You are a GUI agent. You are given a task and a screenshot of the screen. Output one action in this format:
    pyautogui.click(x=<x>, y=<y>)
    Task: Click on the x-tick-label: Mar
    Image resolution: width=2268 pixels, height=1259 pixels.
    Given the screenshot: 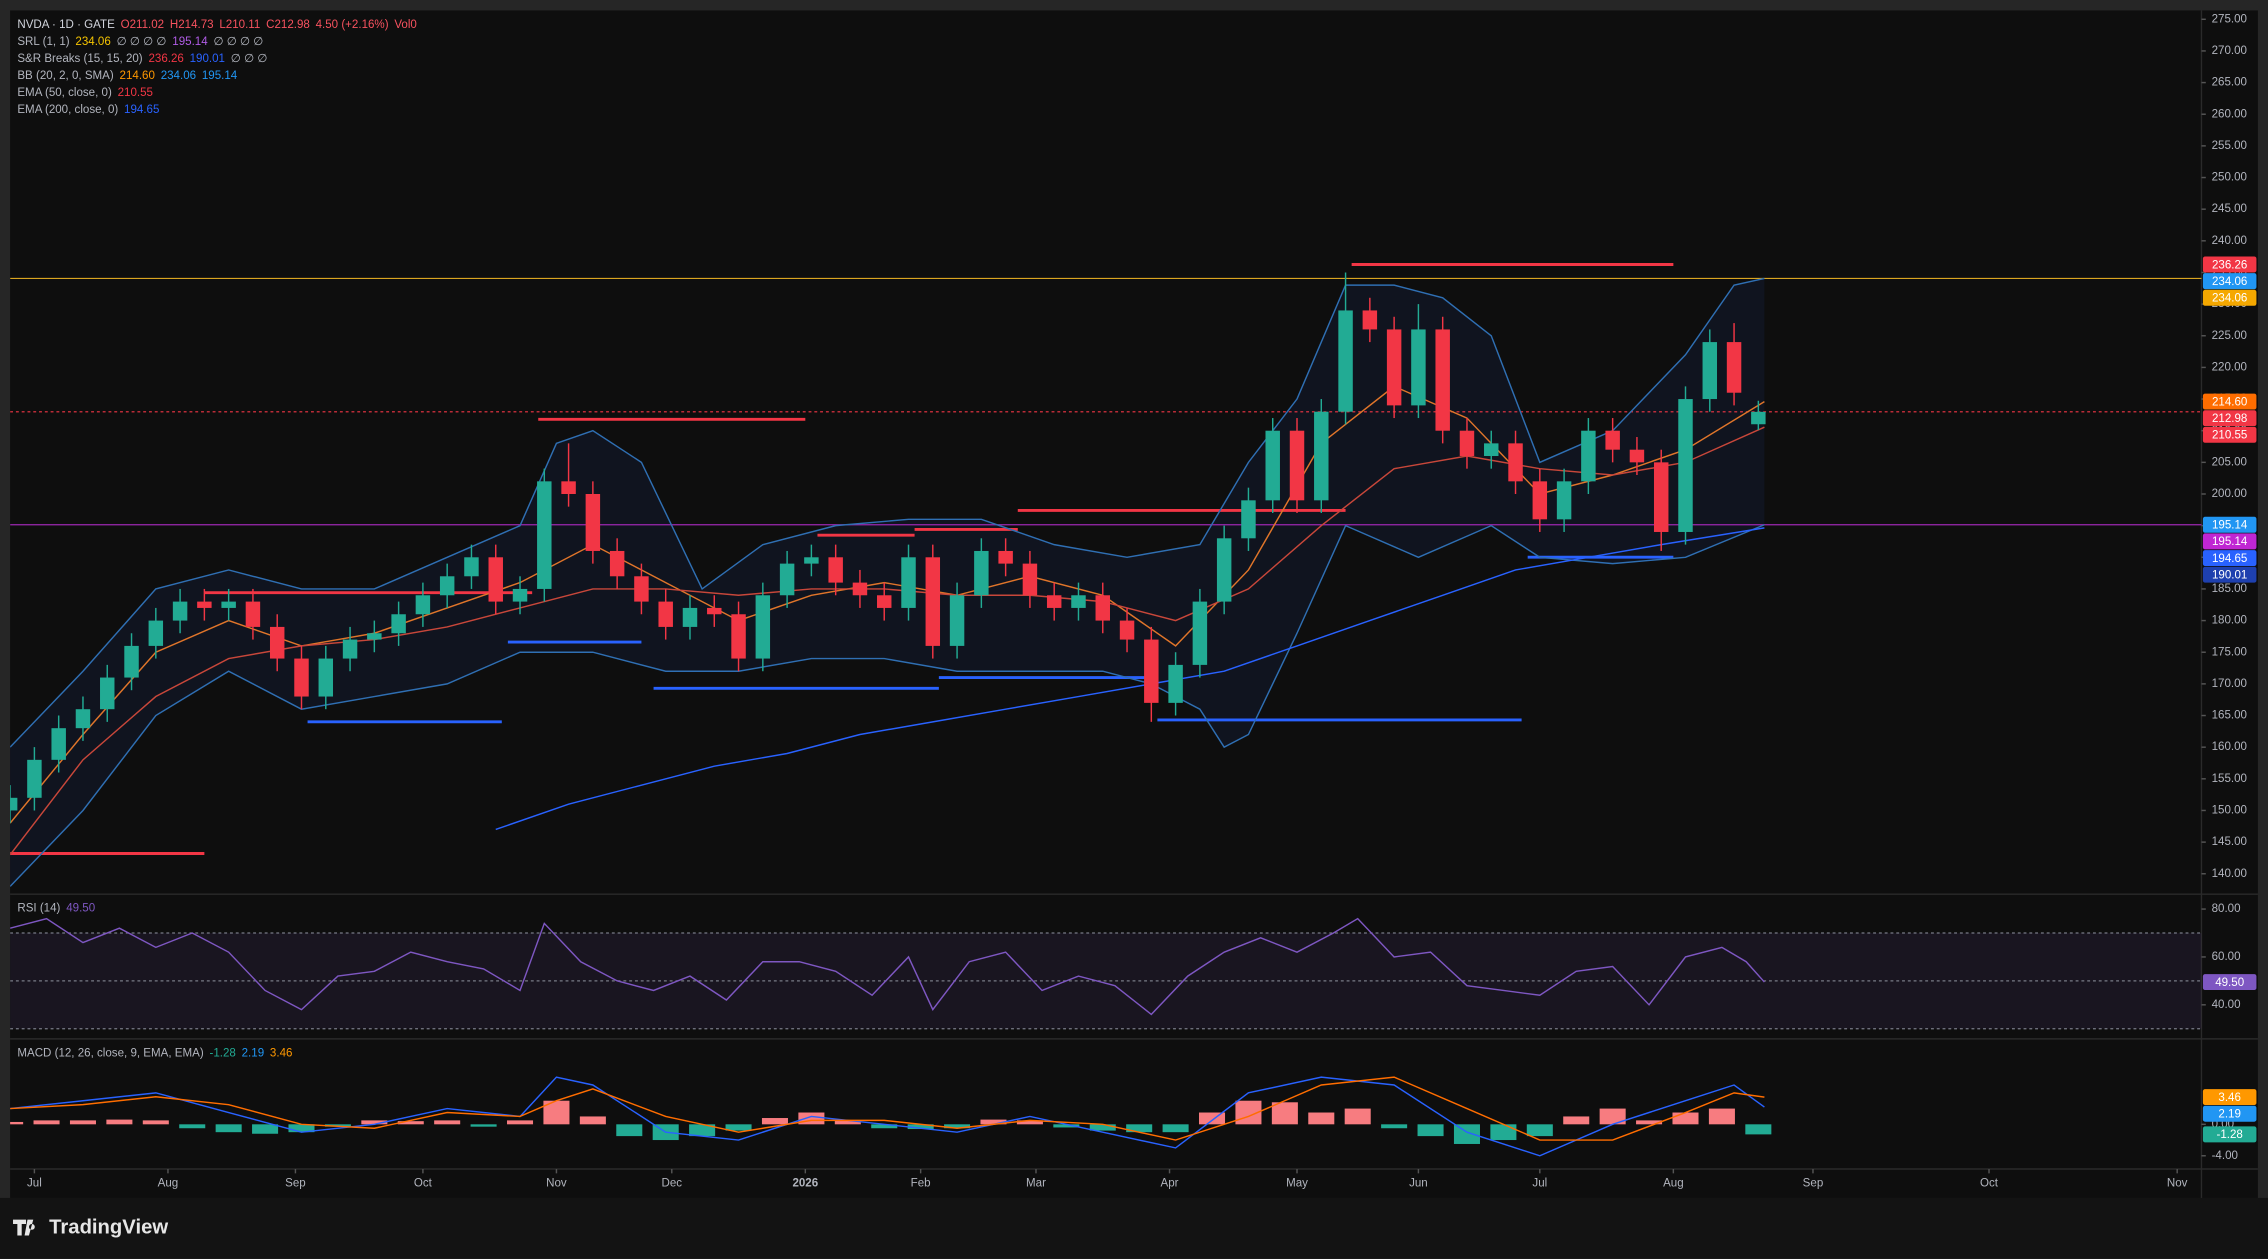 What is the action you would take?
    pyautogui.click(x=1036, y=1184)
    